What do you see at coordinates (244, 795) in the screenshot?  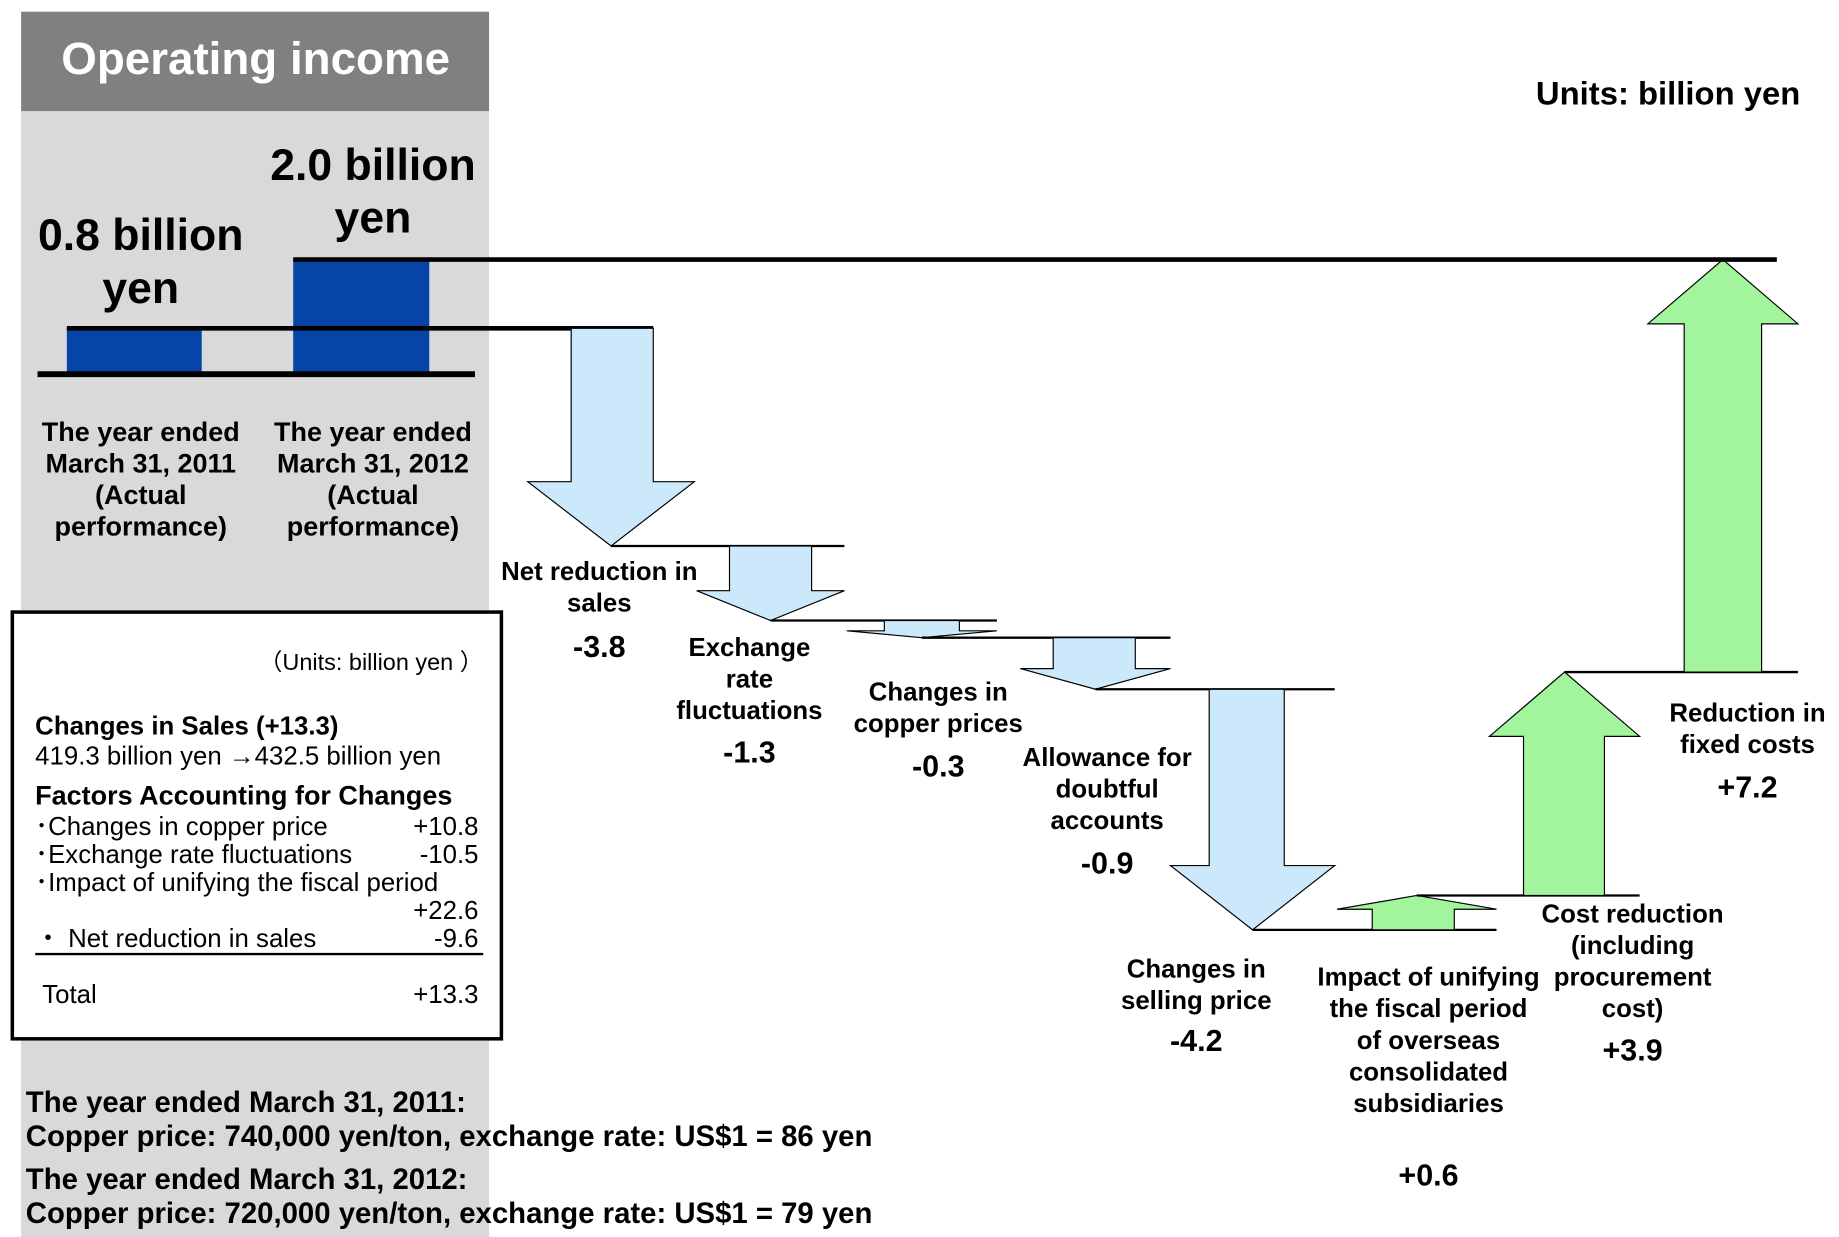 I see `box-factors-title: Factors Accounting for Changes` at bounding box center [244, 795].